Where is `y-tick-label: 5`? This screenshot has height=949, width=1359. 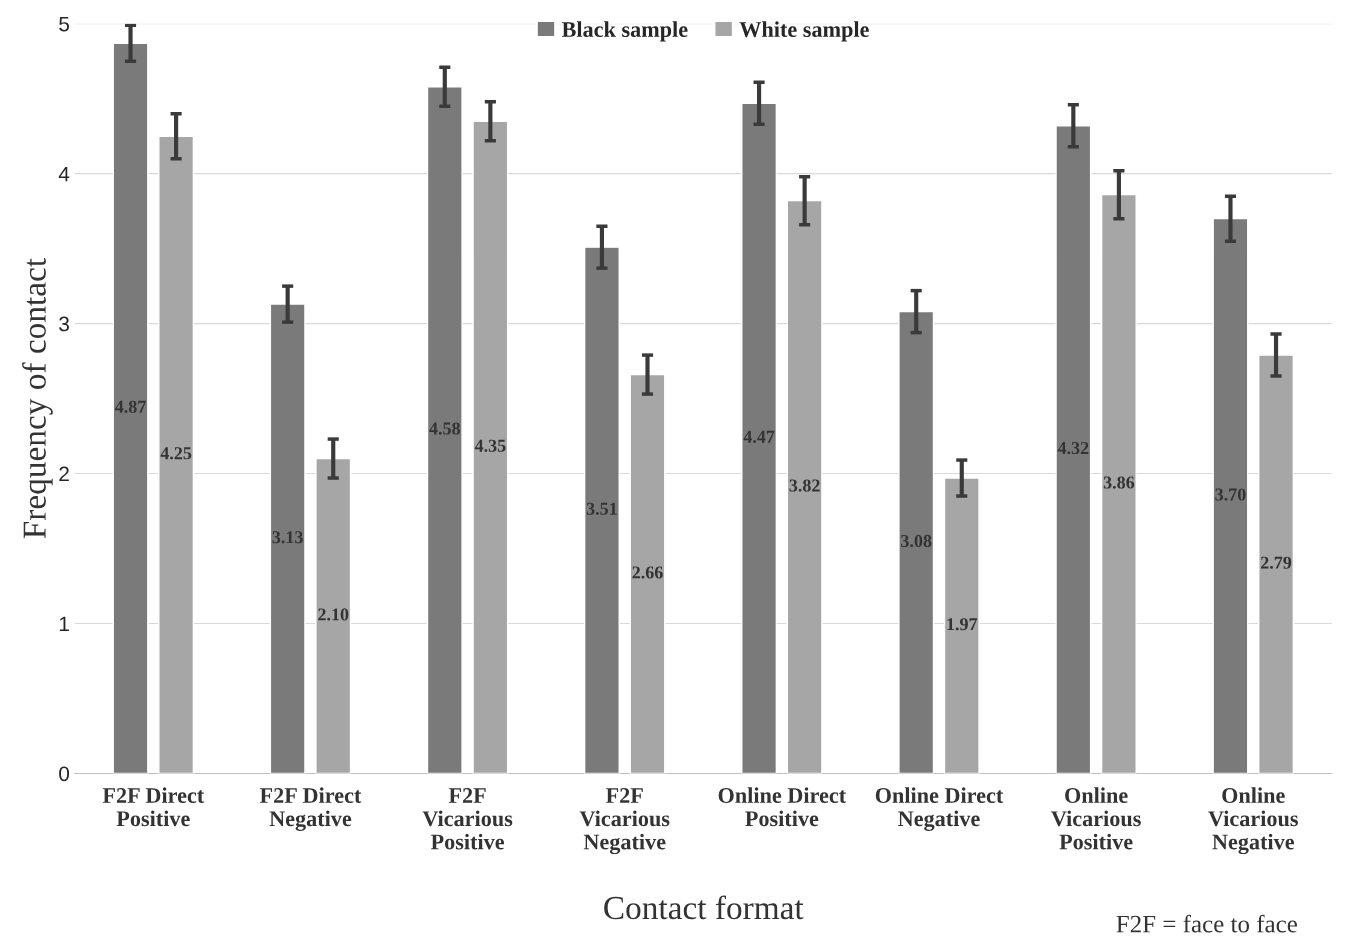 y-tick-label: 5 is located at coordinates (64, 24).